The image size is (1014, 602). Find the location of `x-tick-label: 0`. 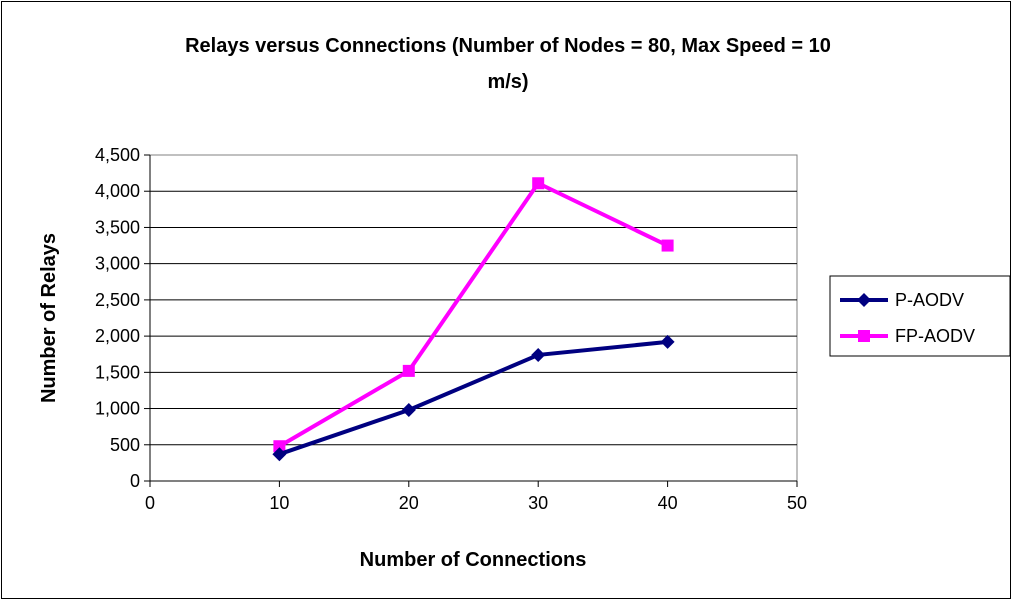

x-tick-label: 0 is located at coordinates (150, 503).